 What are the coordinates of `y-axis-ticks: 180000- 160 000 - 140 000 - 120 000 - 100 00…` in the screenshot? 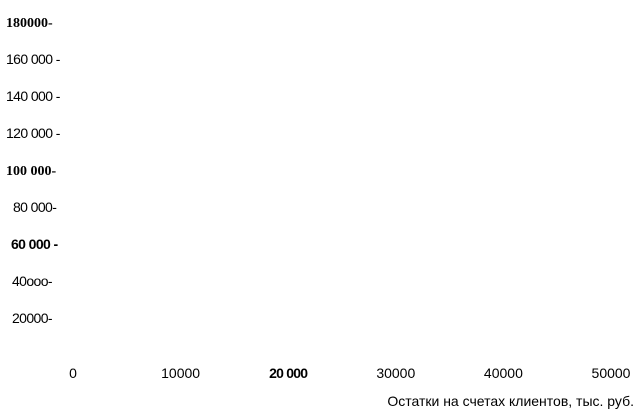 It's located at (33, 171).